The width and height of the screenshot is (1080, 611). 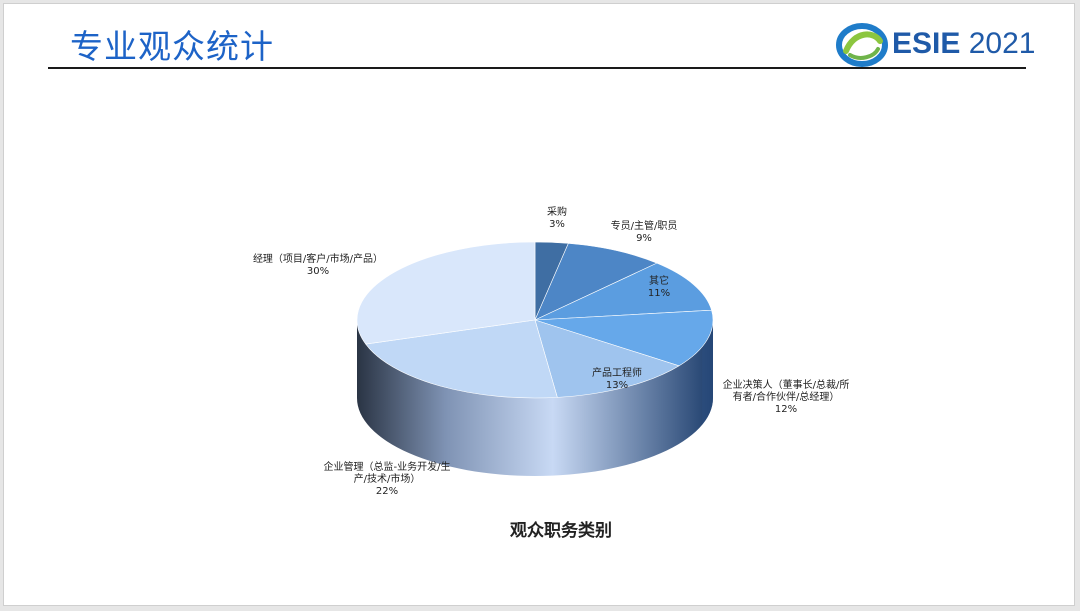 What do you see at coordinates (644, 225) in the screenshot?
I see `slice-name: 专员/主管/职员` at bounding box center [644, 225].